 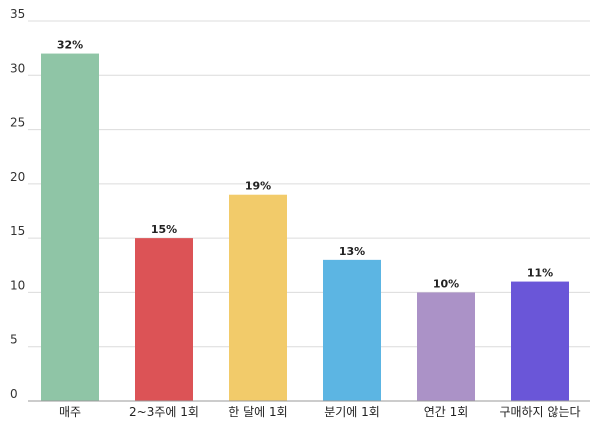 What do you see at coordinates (14, 394) in the screenshot?
I see `y-tick-label: 0` at bounding box center [14, 394].